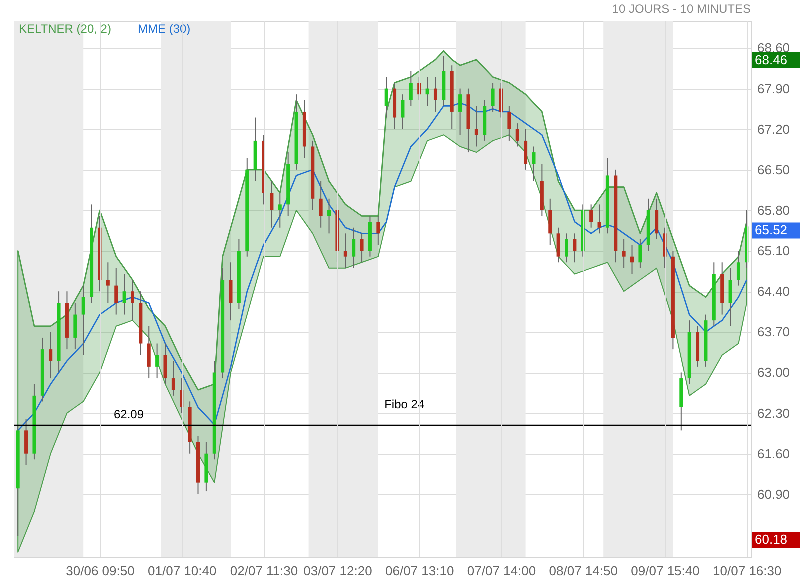 The height and width of the screenshot is (580, 800). I want to click on text: KELTNER (20, 2), so click(65, 29).